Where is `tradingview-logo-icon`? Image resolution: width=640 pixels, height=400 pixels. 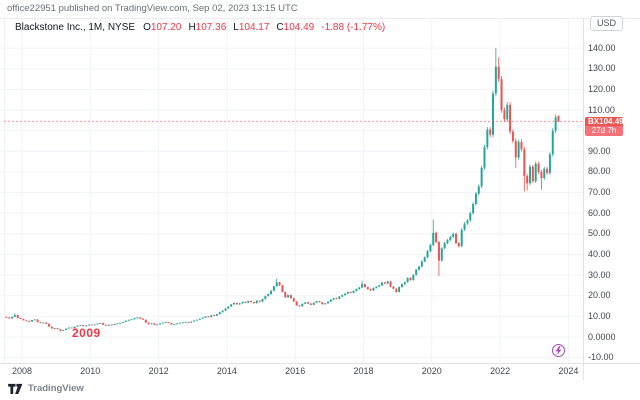 tradingview-logo-icon is located at coordinates (15, 388).